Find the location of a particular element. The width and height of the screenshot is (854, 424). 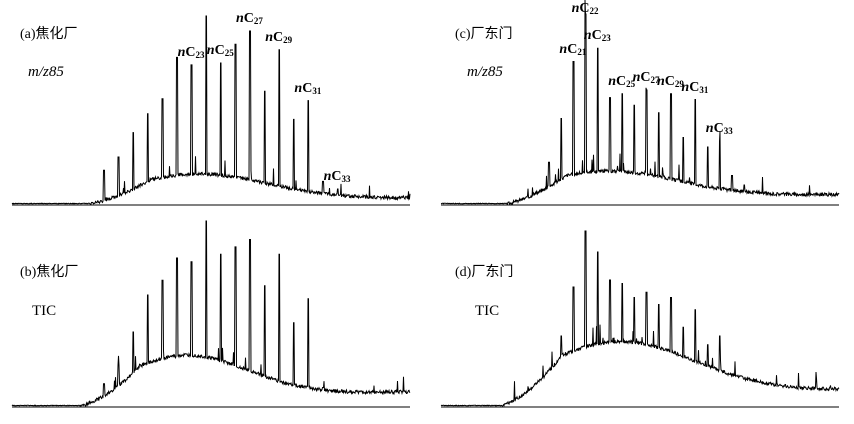

panel-title: (a)焦化厂 is located at coordinates (49, 34).